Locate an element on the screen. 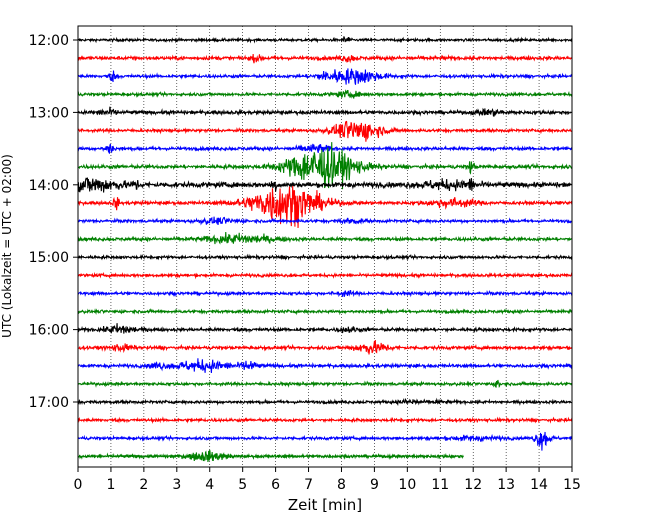 This screenshot has width=650, height=520. x-axis: 0 1 2 3 4 5 6 7 8 9 10 11 12 13 14 15 is located at coordinates (327, 480).